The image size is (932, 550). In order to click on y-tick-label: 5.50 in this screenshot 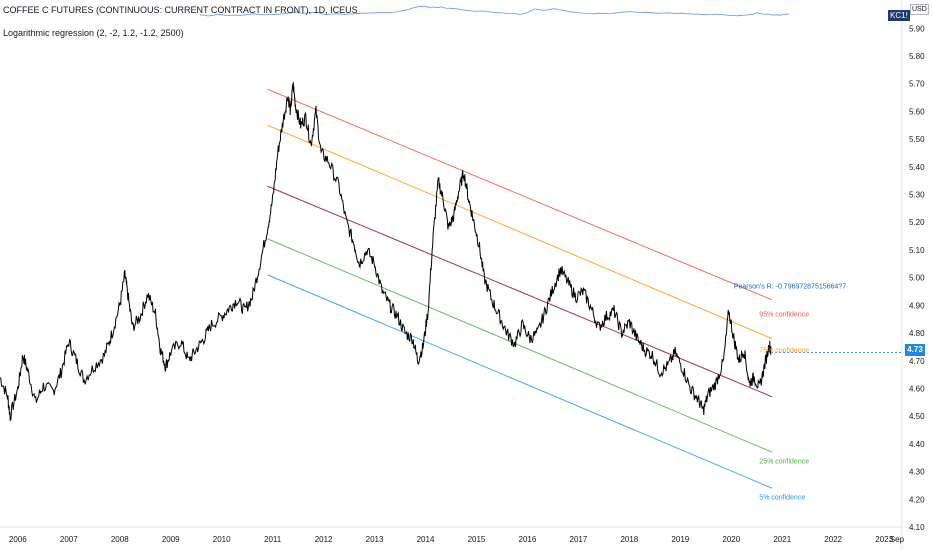, I will do `click(917, 139)`.